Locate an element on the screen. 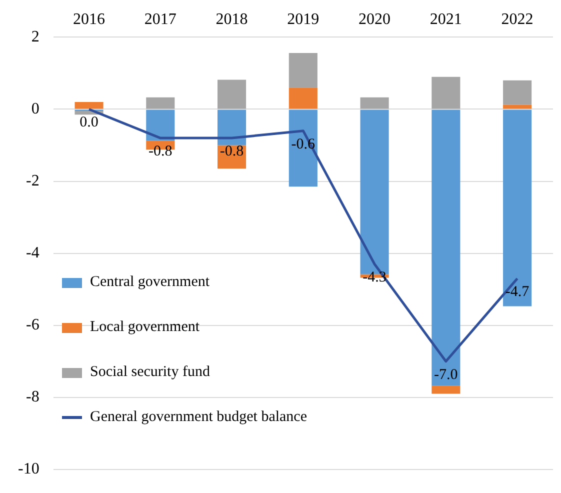 The height and width of the screenshot is (493, 561). x-tick-label: 2022 is located at coordinates (517, 19).